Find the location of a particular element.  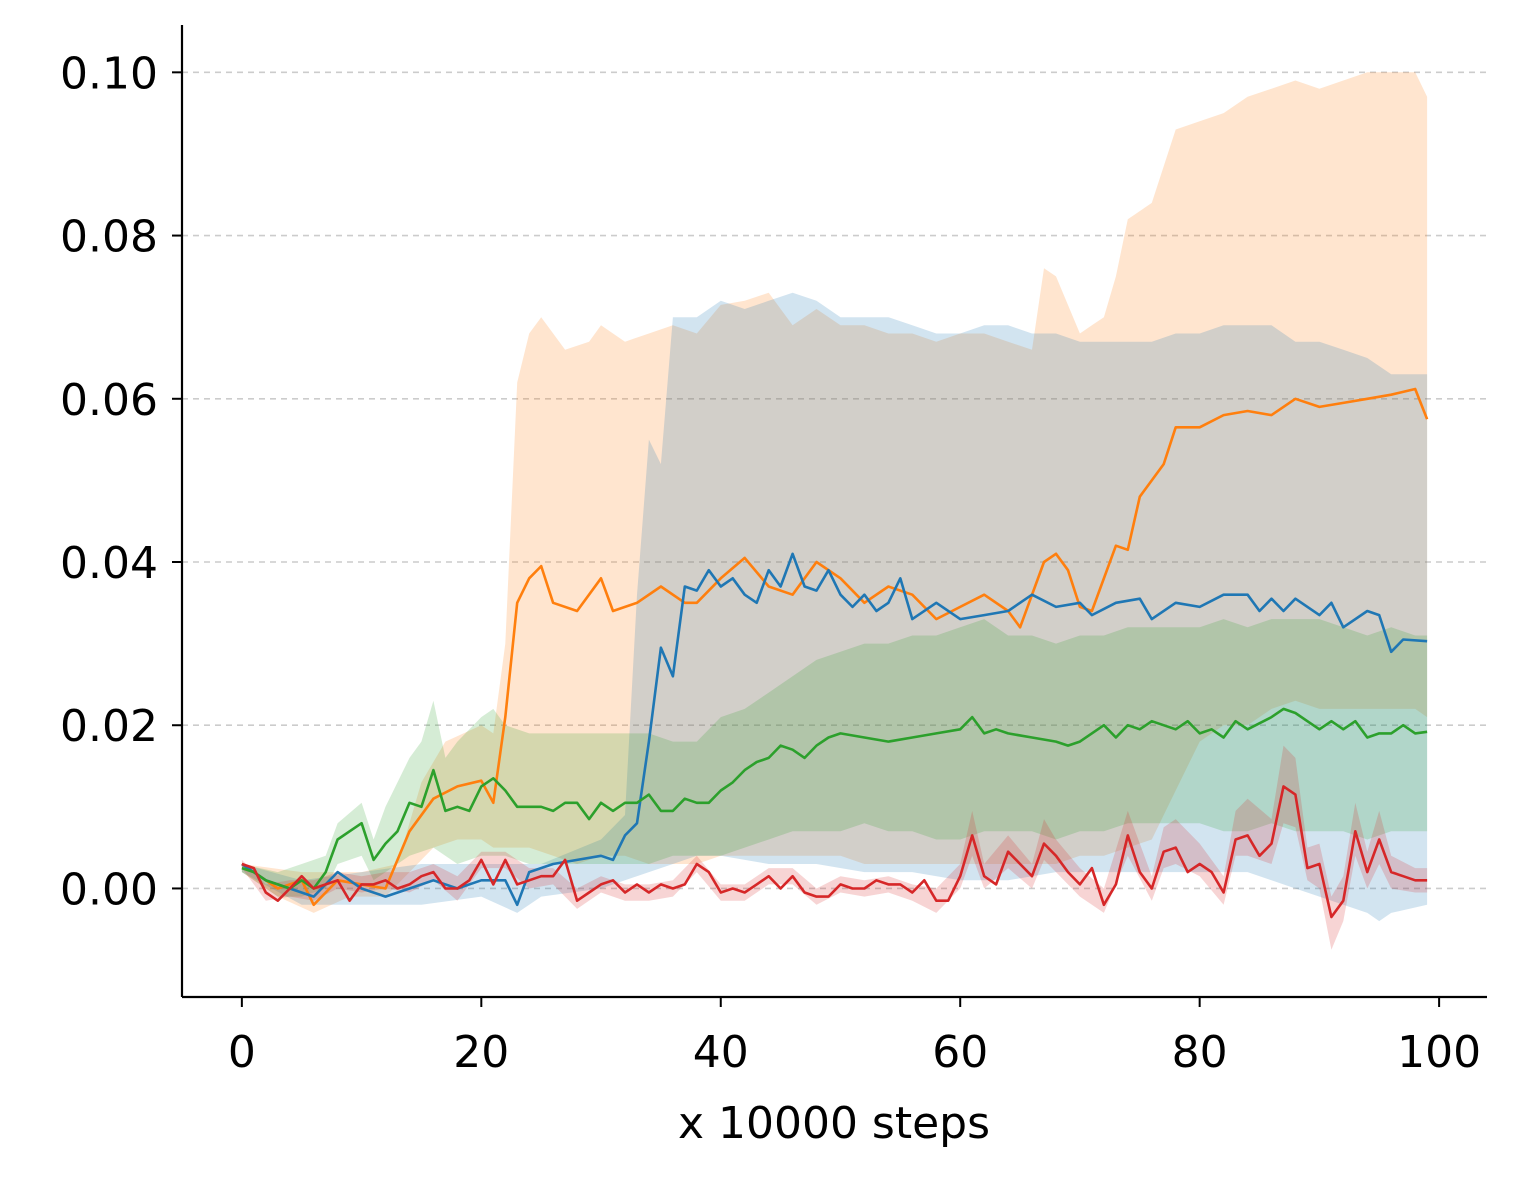

x-tick-label-1: 20 is located at coordinates (481, 1052).